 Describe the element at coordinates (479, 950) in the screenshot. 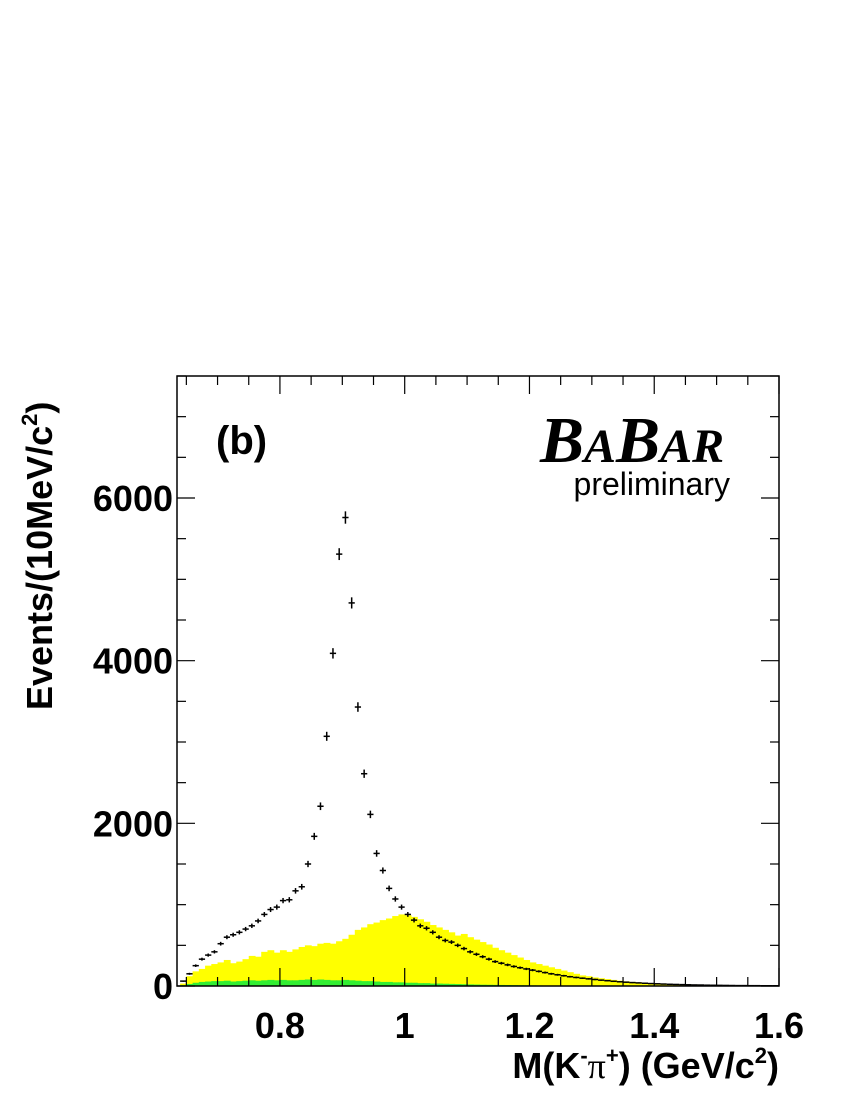

I see `background-yellow-histogram` at that location.